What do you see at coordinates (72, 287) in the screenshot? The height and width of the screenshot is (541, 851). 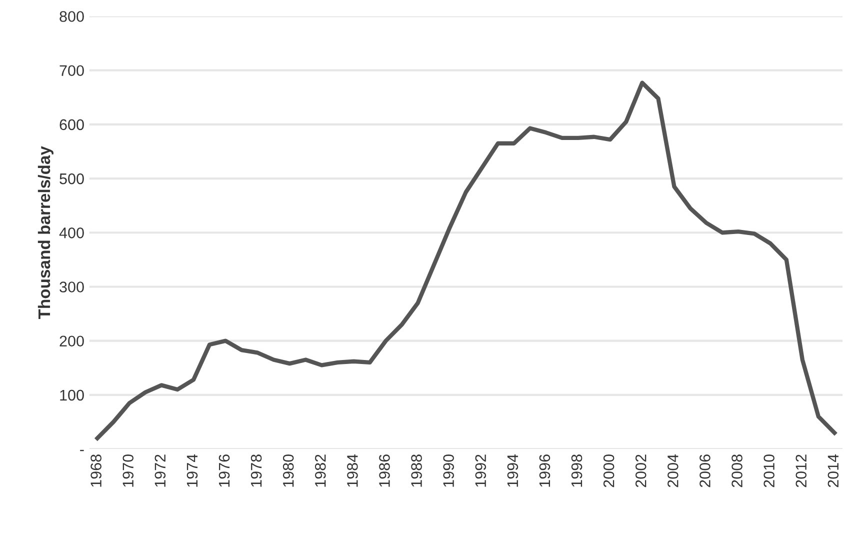 I see `y-tick-label: 300` at bounding box center [72, 287].